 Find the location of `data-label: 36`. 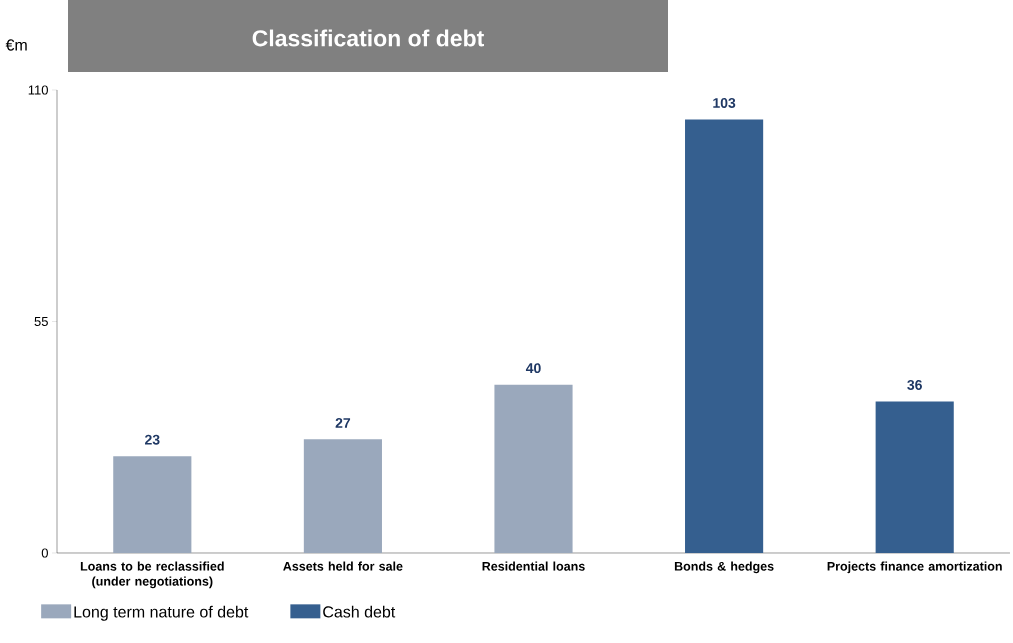

data-label: 36 is located at coordinates (914, 384).